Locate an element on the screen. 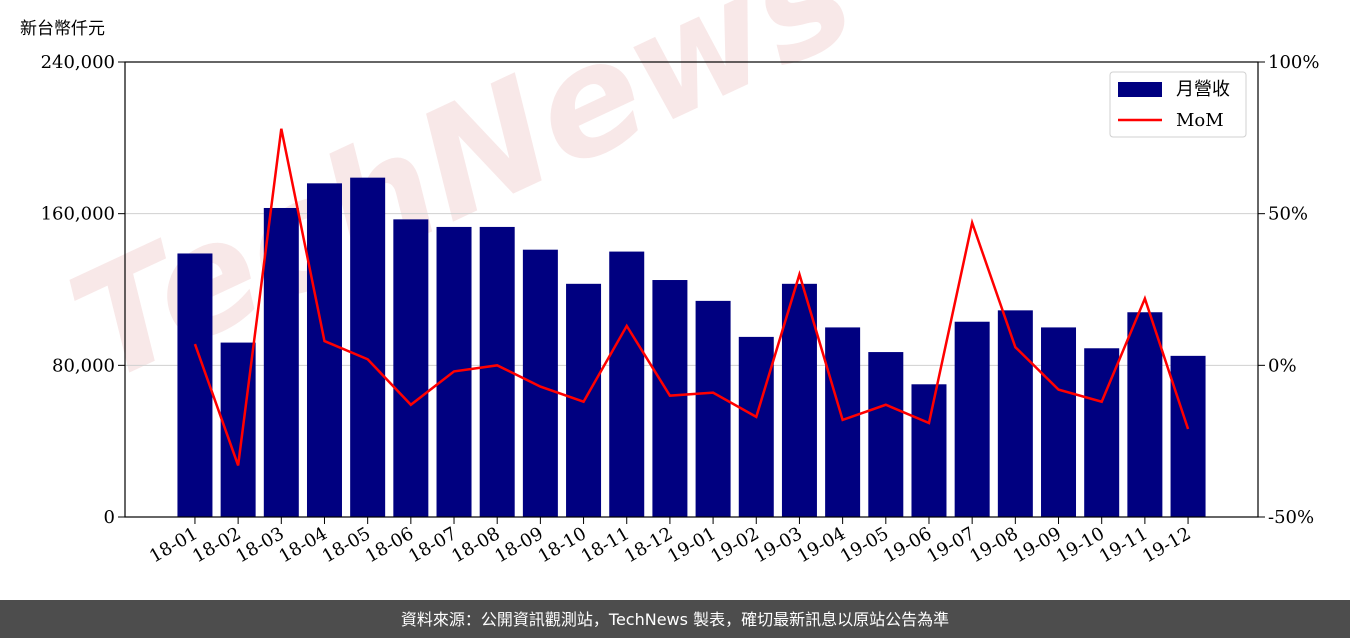 This screenshot has width=1350, height=642. footer-bar is located at coordinates (675, 619).